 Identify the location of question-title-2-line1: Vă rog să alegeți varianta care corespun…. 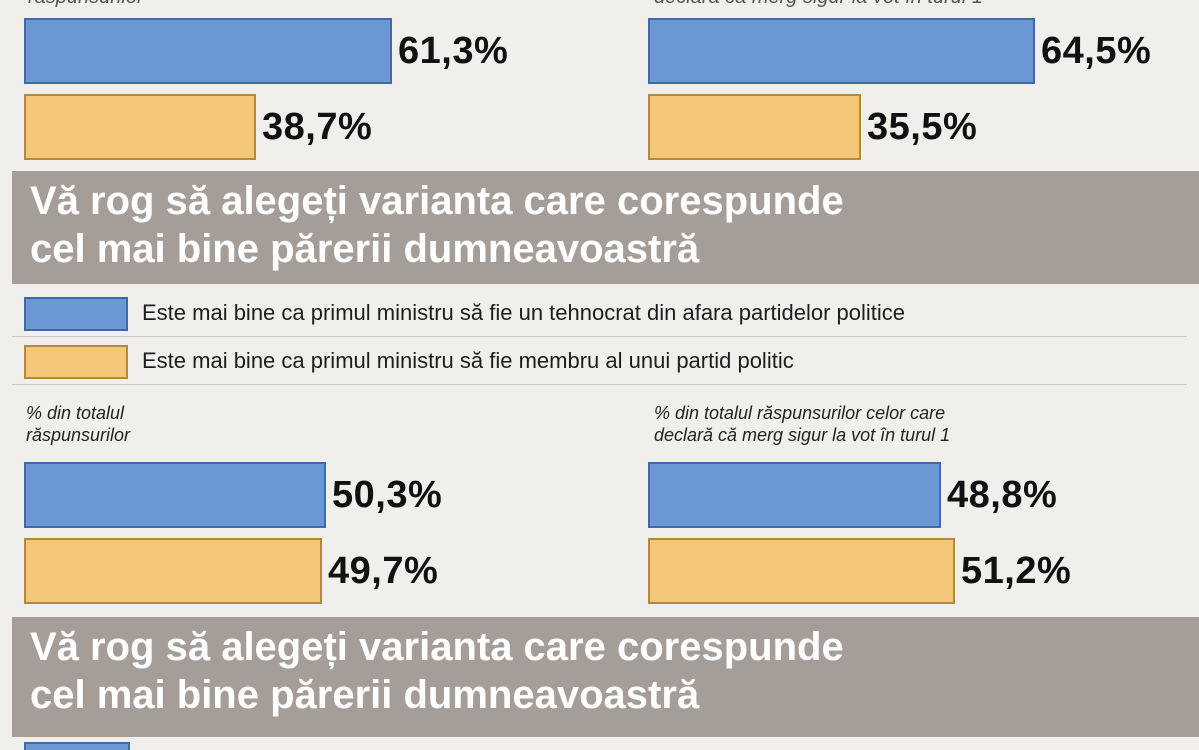
(437, 647).